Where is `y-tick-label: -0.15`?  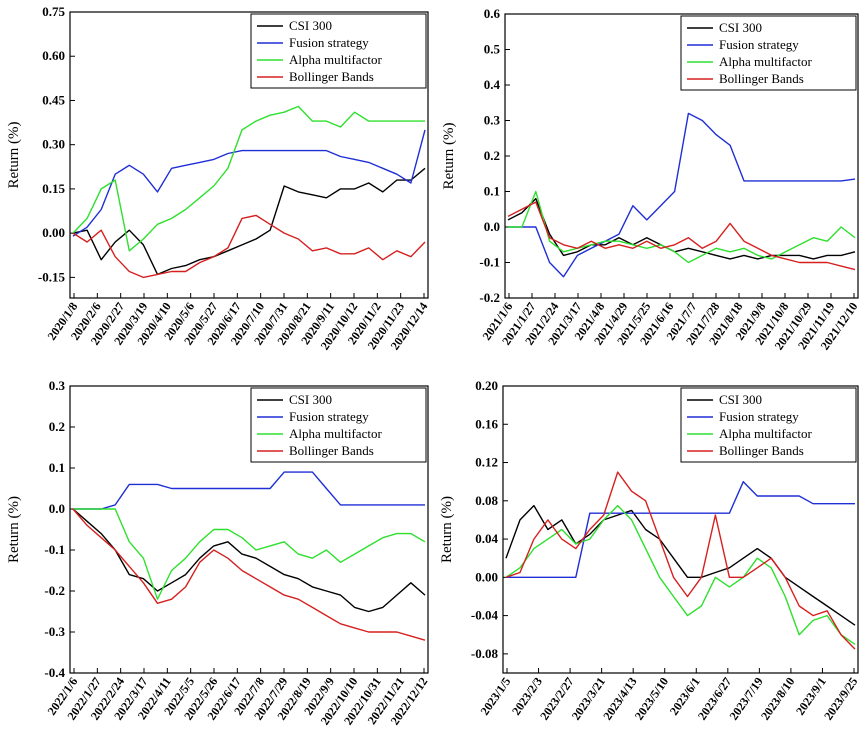 y-tick-label: -0.15 is located at coordinates (52, 276).